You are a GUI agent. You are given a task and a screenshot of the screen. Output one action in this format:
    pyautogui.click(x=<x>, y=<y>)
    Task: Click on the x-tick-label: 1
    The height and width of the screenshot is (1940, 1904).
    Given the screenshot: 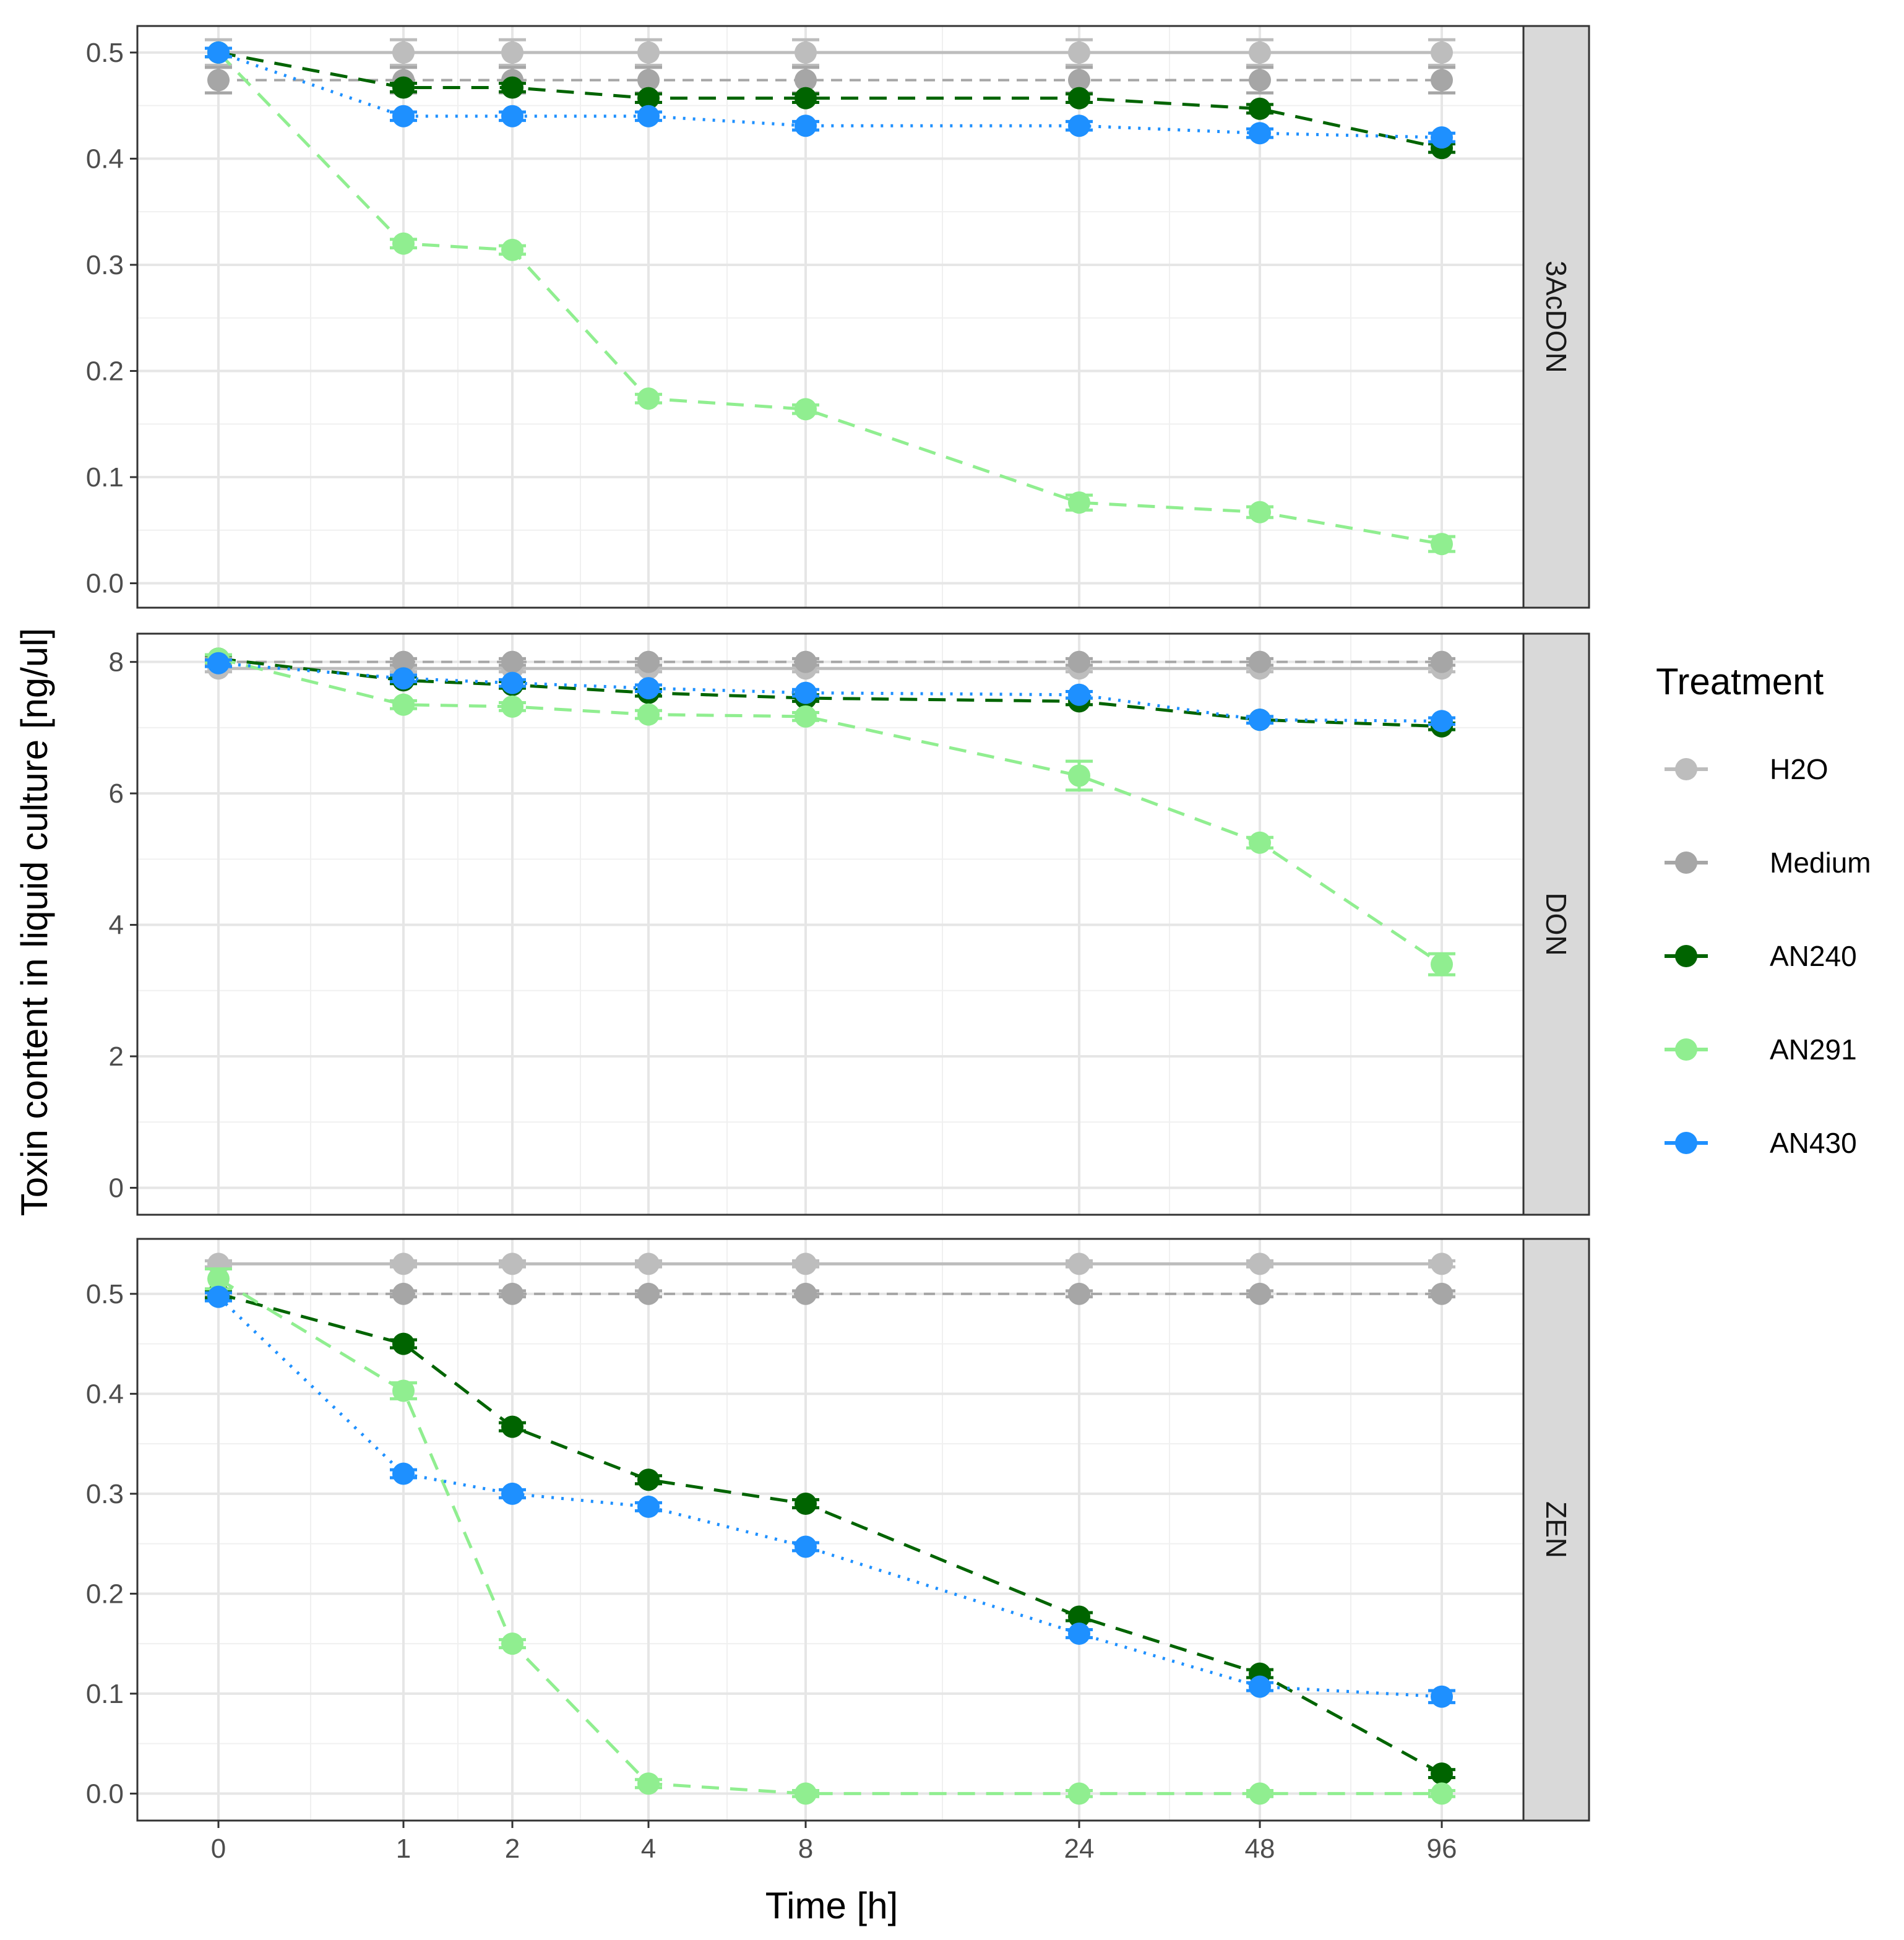 What is the action you would take?
    pyautogui.click(x=403, y=1849)
    